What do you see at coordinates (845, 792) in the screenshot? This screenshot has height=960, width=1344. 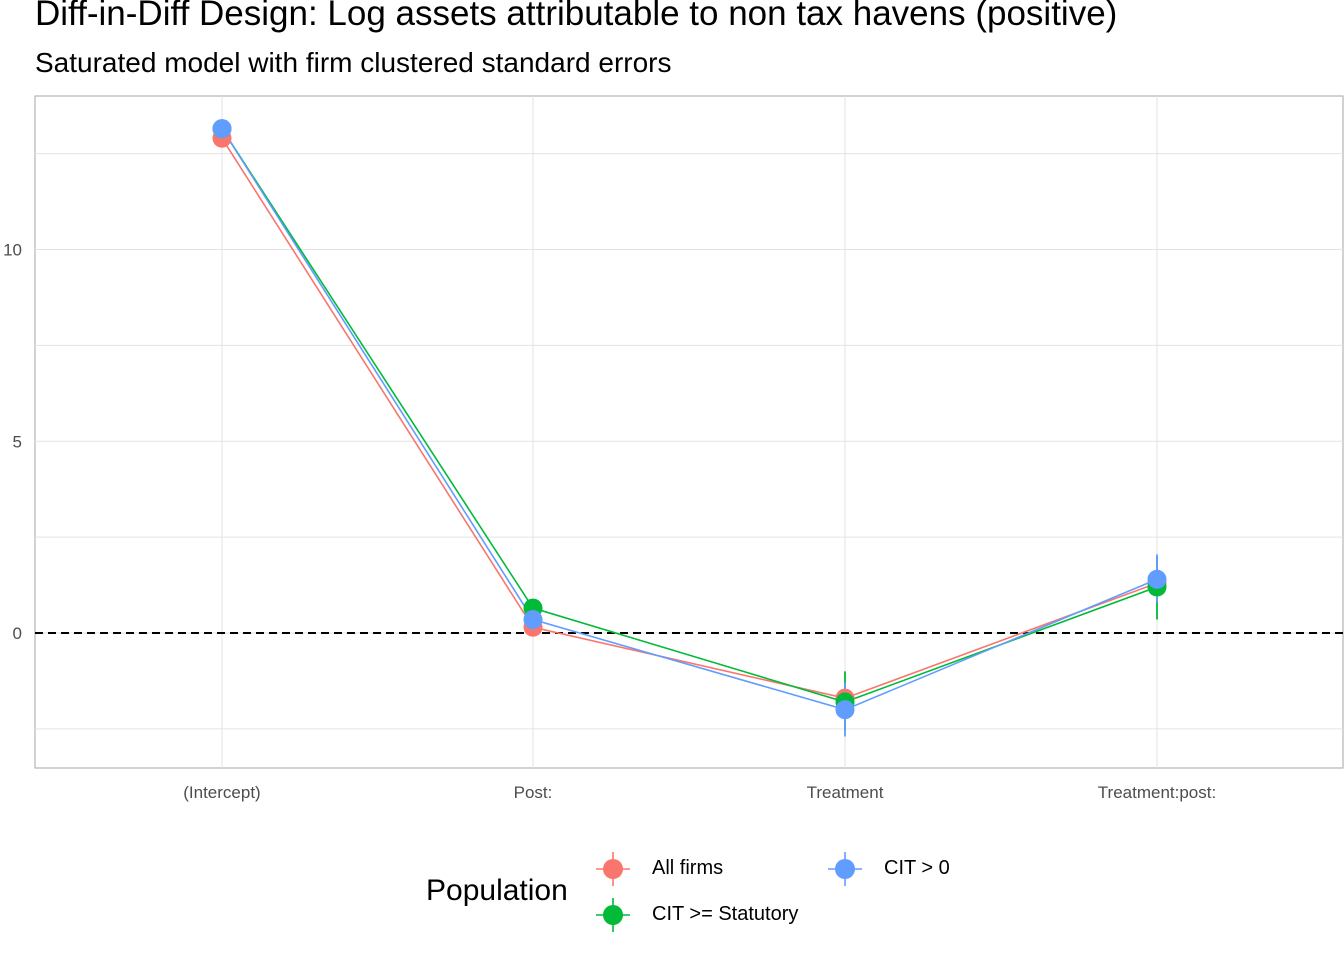 I see `x-tick-label: Treatment` at bounding box center [845, 792].